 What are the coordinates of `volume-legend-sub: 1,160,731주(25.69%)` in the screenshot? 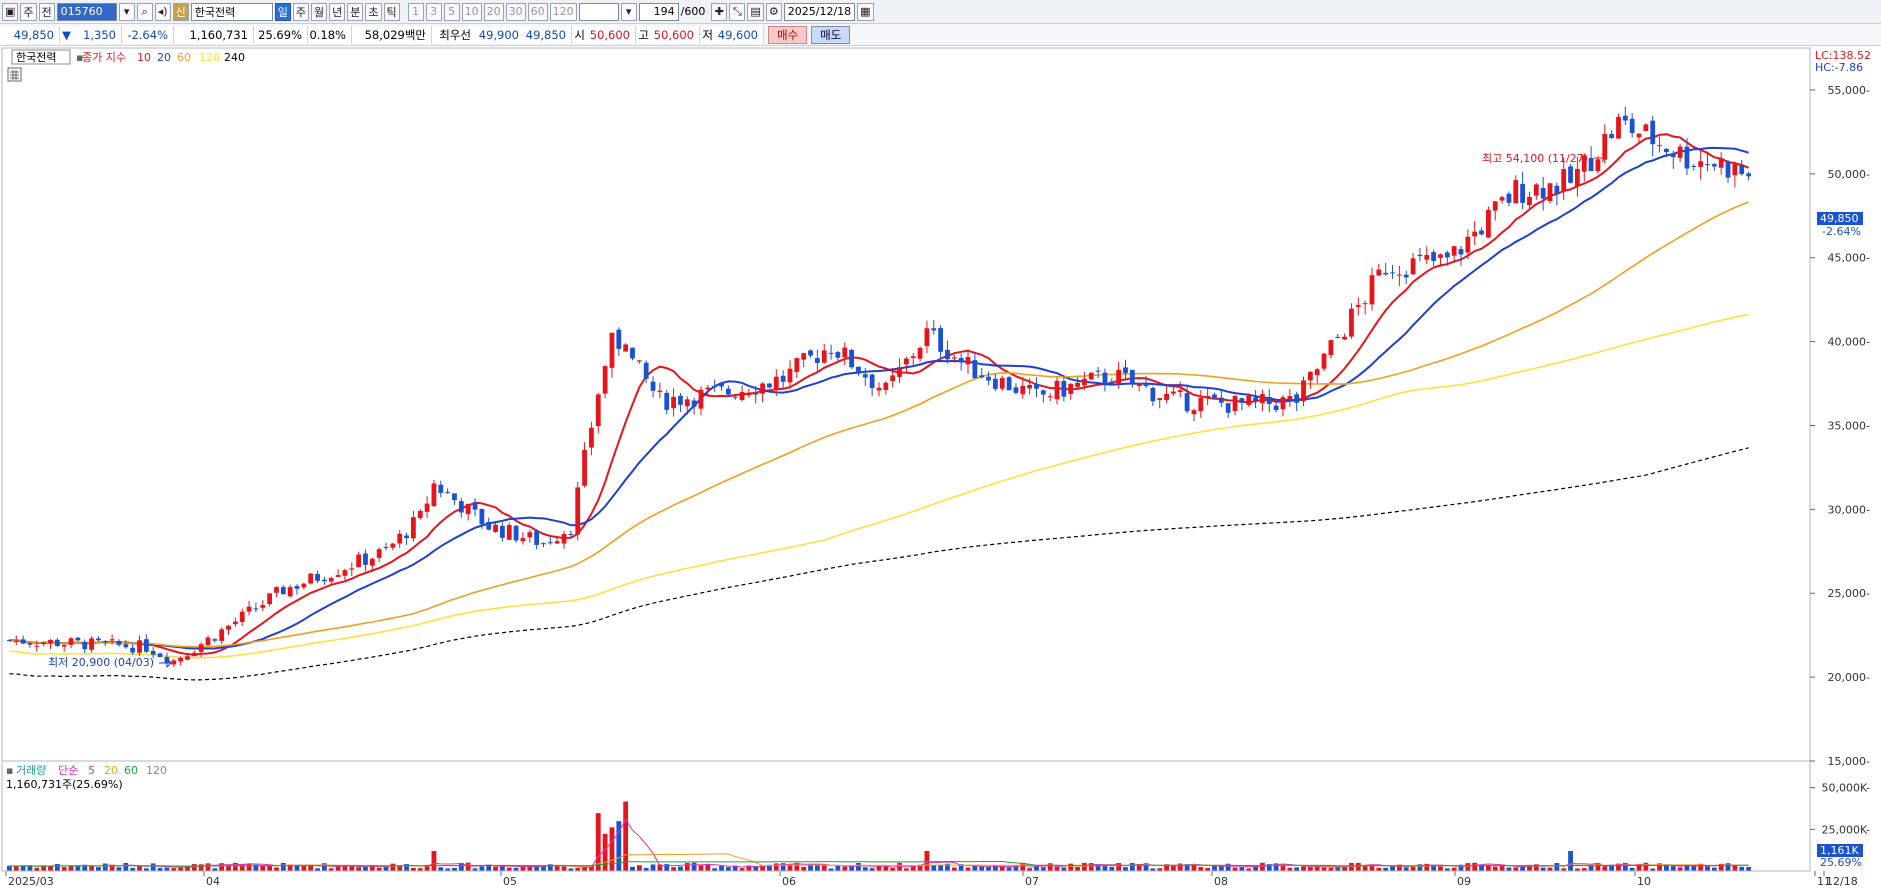 It's located at (64, 784).